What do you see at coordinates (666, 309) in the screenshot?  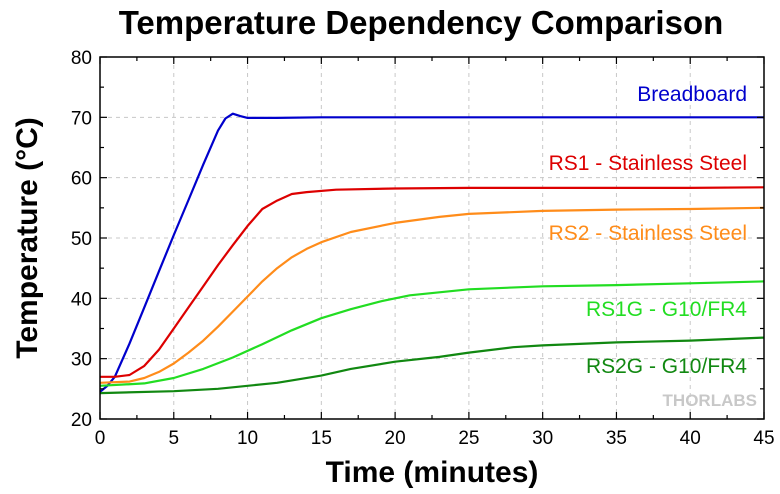 I see `series-label-3: RS1G - G10/FR4` at bounding box center [666, 309].